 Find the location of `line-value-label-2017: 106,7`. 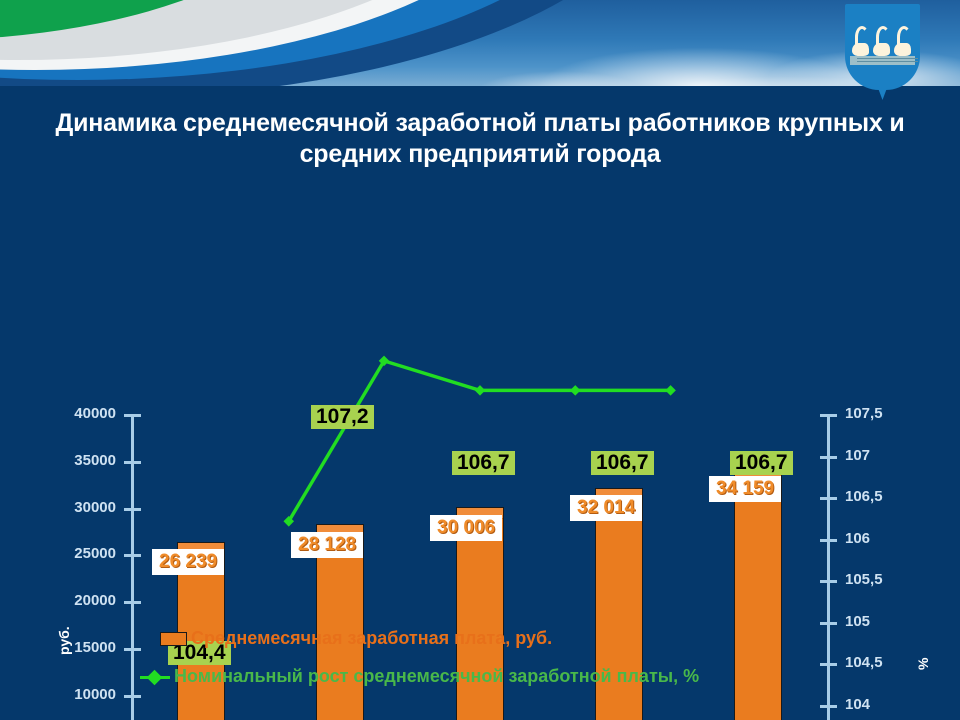

line-value-label-2017: 106,7 is located at coordinates (483, 463).